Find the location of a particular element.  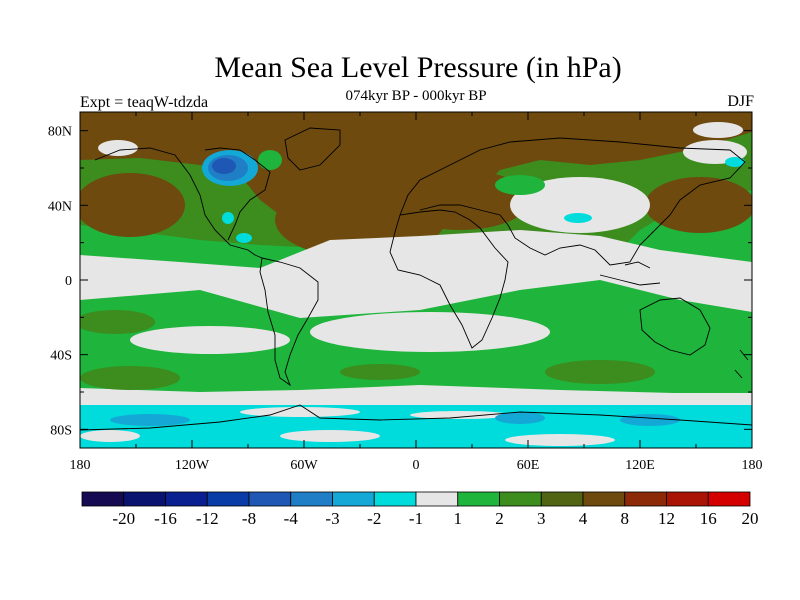

coast-greenland is located at coordinates (312, 149).